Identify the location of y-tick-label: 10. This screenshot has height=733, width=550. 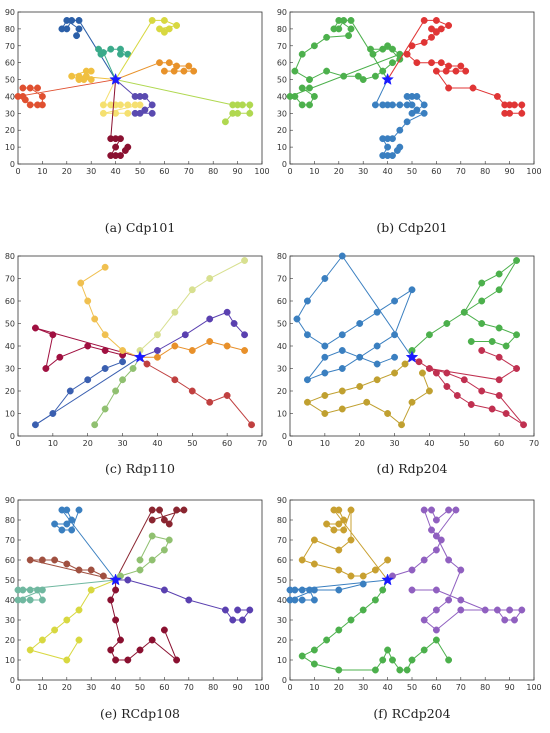
(282, 414).